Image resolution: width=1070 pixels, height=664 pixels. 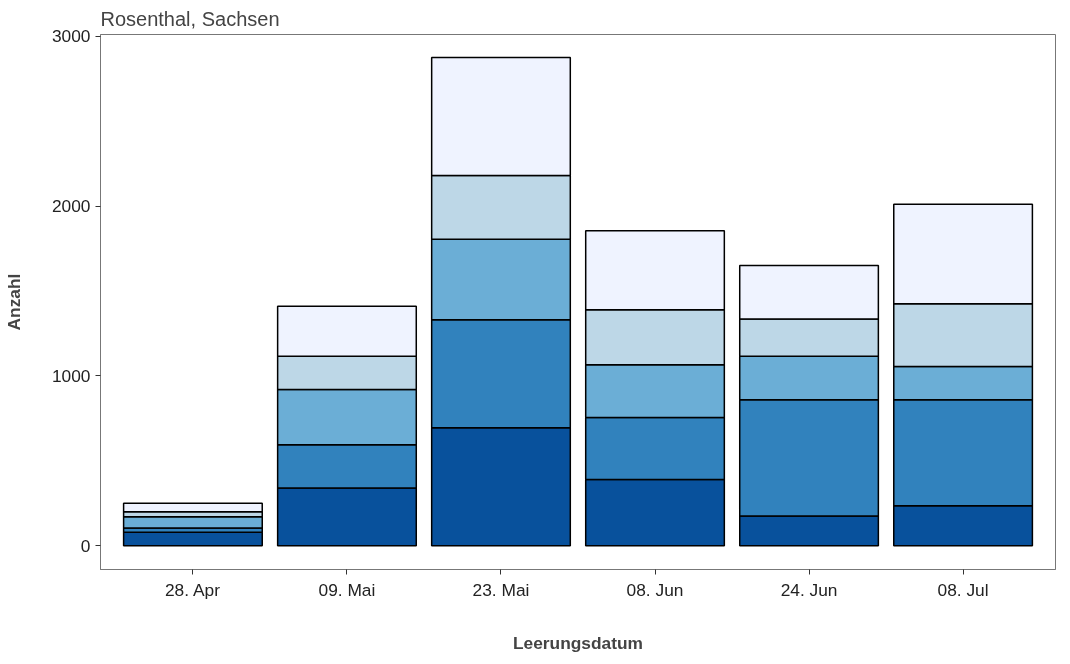 What do you see at coordinates (655, 589) in the screenshot?
I see `x-tick-label: 08. Jun` at bounding box center [655, 589].